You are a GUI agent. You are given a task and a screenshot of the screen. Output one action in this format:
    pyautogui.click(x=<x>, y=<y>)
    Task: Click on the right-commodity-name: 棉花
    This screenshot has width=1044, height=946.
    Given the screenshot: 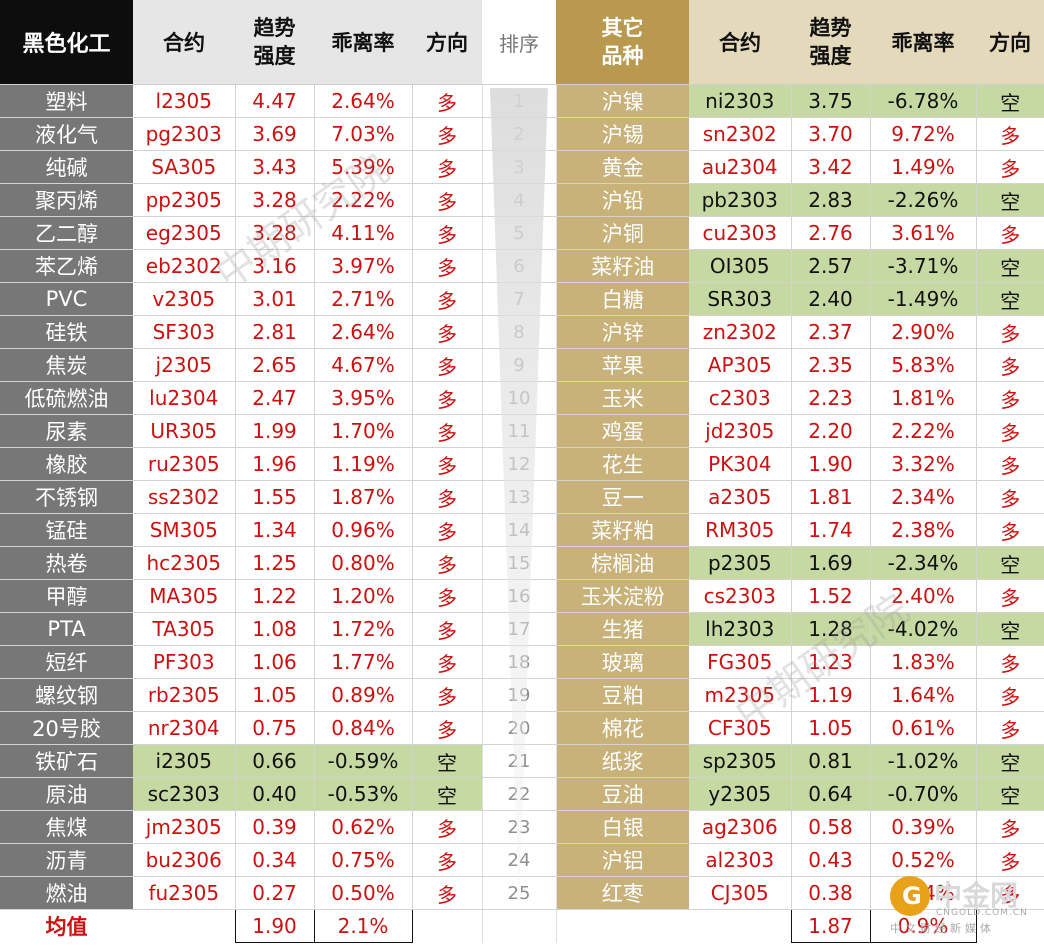 What is the action you would take?
    pyautogui.click(x=622, y=728)
    